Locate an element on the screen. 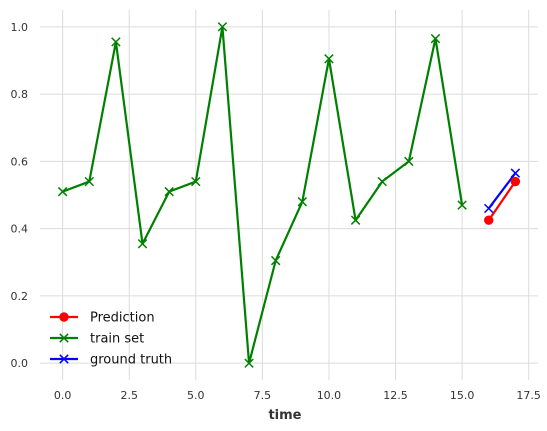 The image size is (547, 431). x-tick-label: 5.0 is located at coordinates (196, 395).